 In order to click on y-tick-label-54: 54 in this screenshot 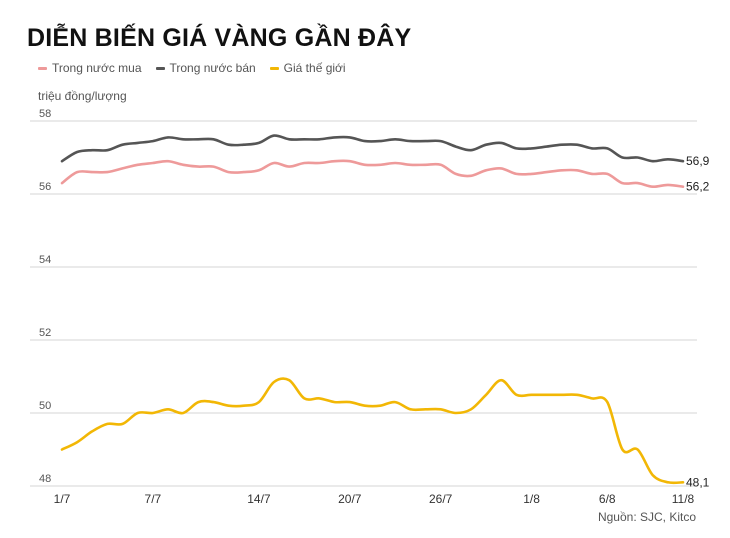, I will do `click(45, 260)`.